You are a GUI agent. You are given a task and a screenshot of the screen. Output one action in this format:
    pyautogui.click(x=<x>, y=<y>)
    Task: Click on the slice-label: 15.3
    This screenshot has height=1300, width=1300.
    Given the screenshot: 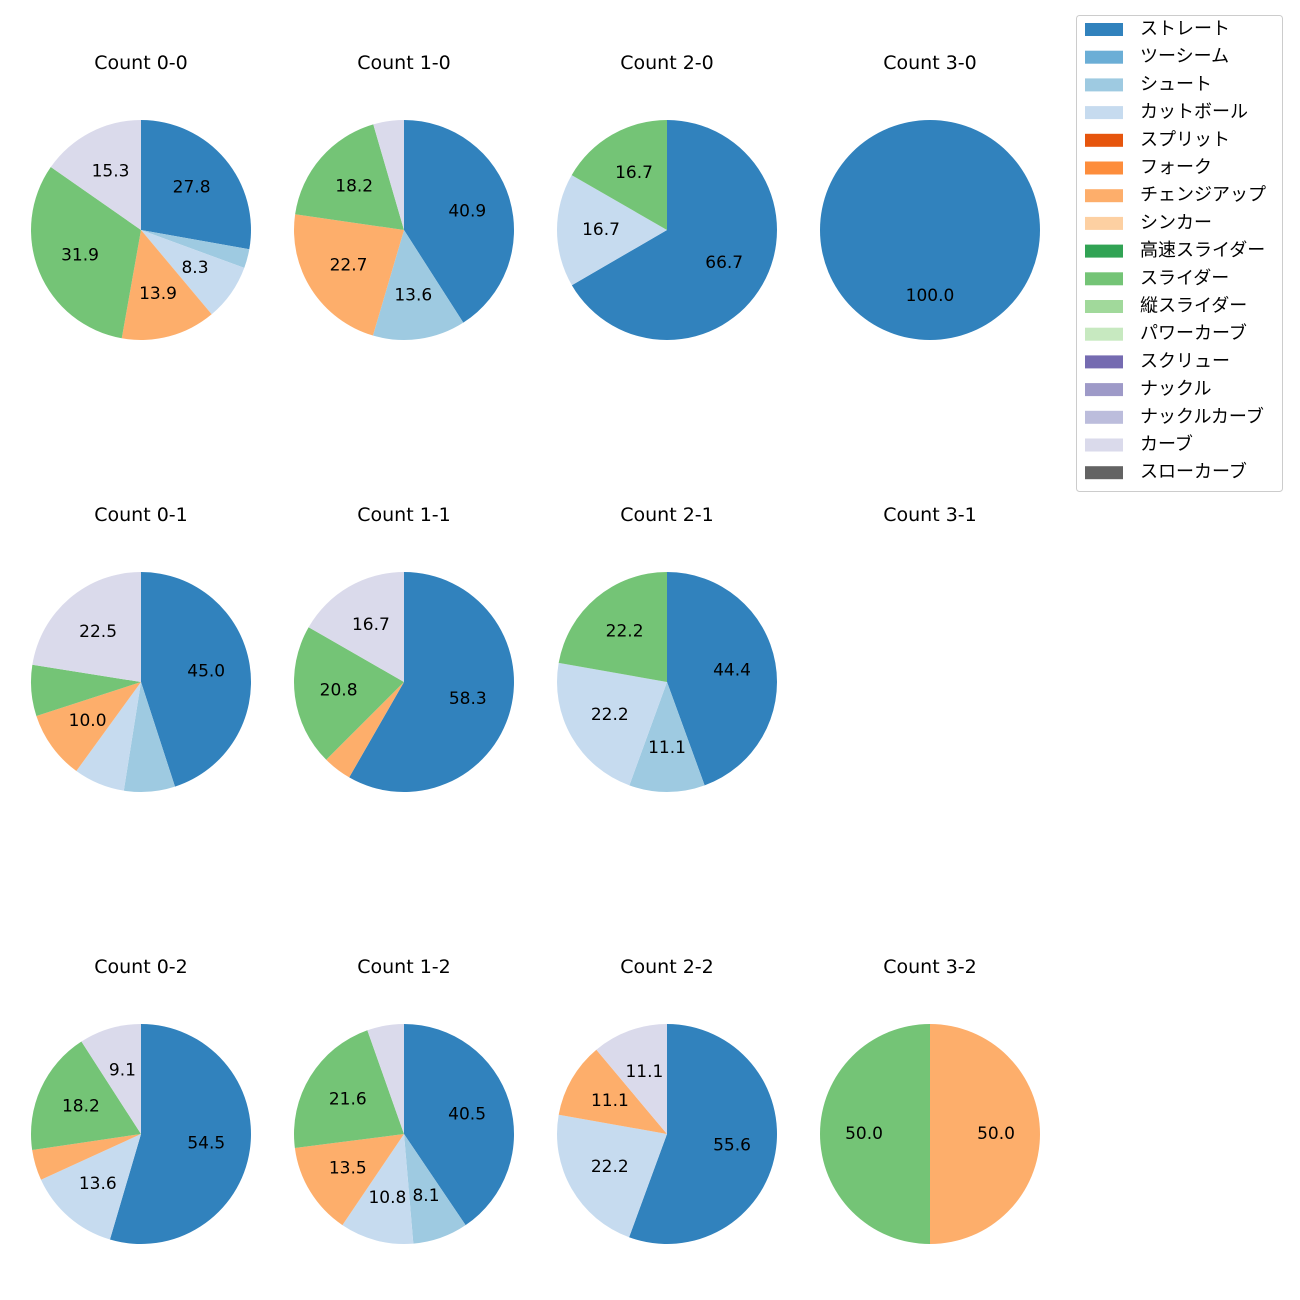 What is the action you would take?
    pyautogui.click(x=111, y=172)
    